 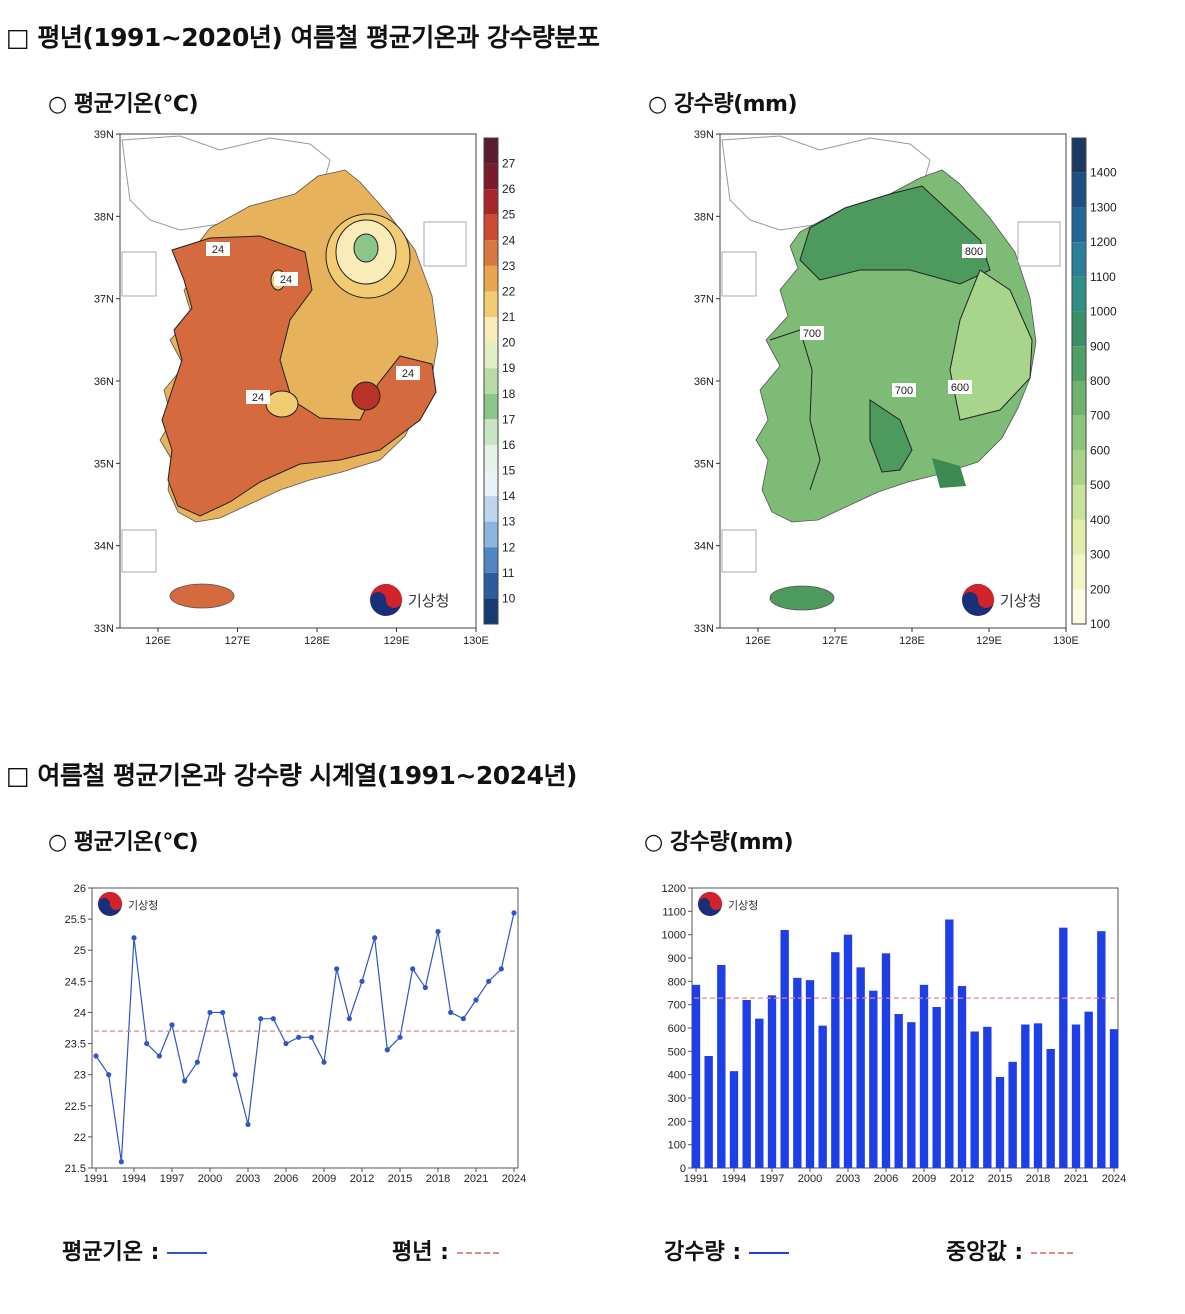 I want to click on precip-map-lat-label: 37N, so click(x=704, y=300).